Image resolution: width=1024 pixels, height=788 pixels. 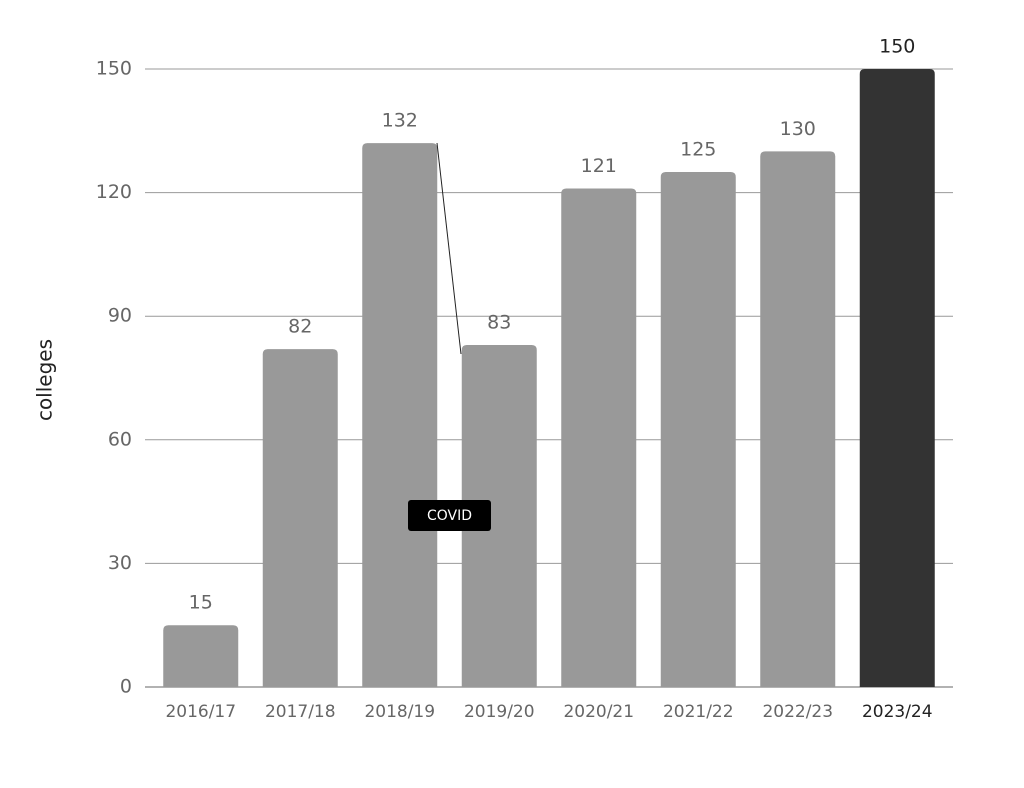 What do you see at coordinates (120, 439) in the screenshot?
I see `y-tick-label: 60` at bounding box center [120, 439].